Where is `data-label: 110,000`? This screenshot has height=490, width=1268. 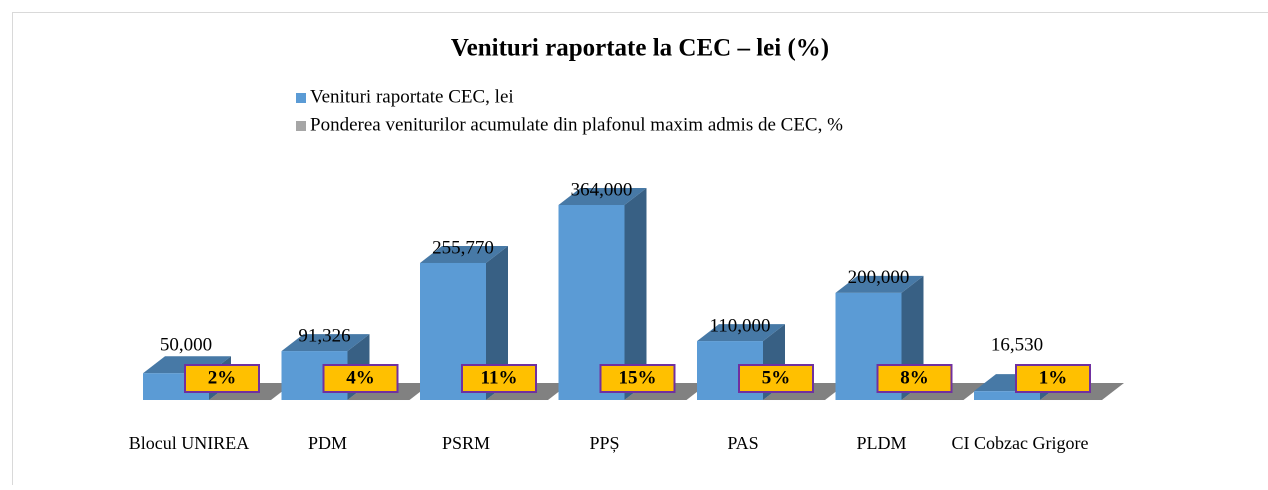
data-label: 110,000 is located at coordinates (739, 325).